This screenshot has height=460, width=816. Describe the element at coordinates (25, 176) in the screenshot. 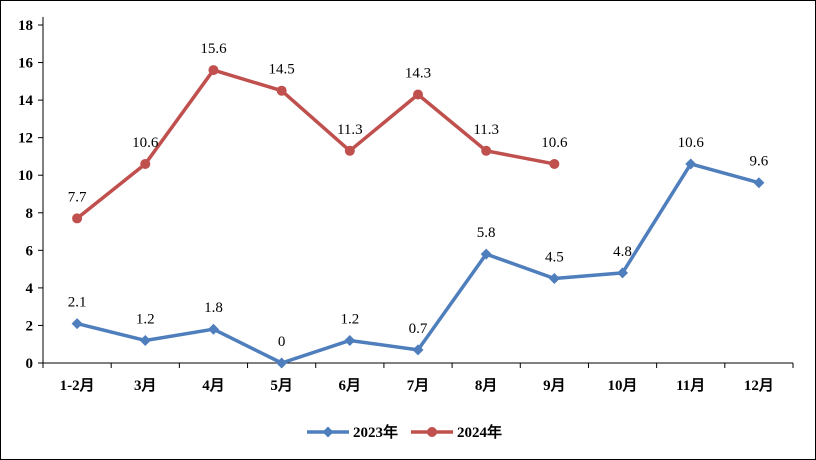

I see `y-tick-label: 10` at that location.